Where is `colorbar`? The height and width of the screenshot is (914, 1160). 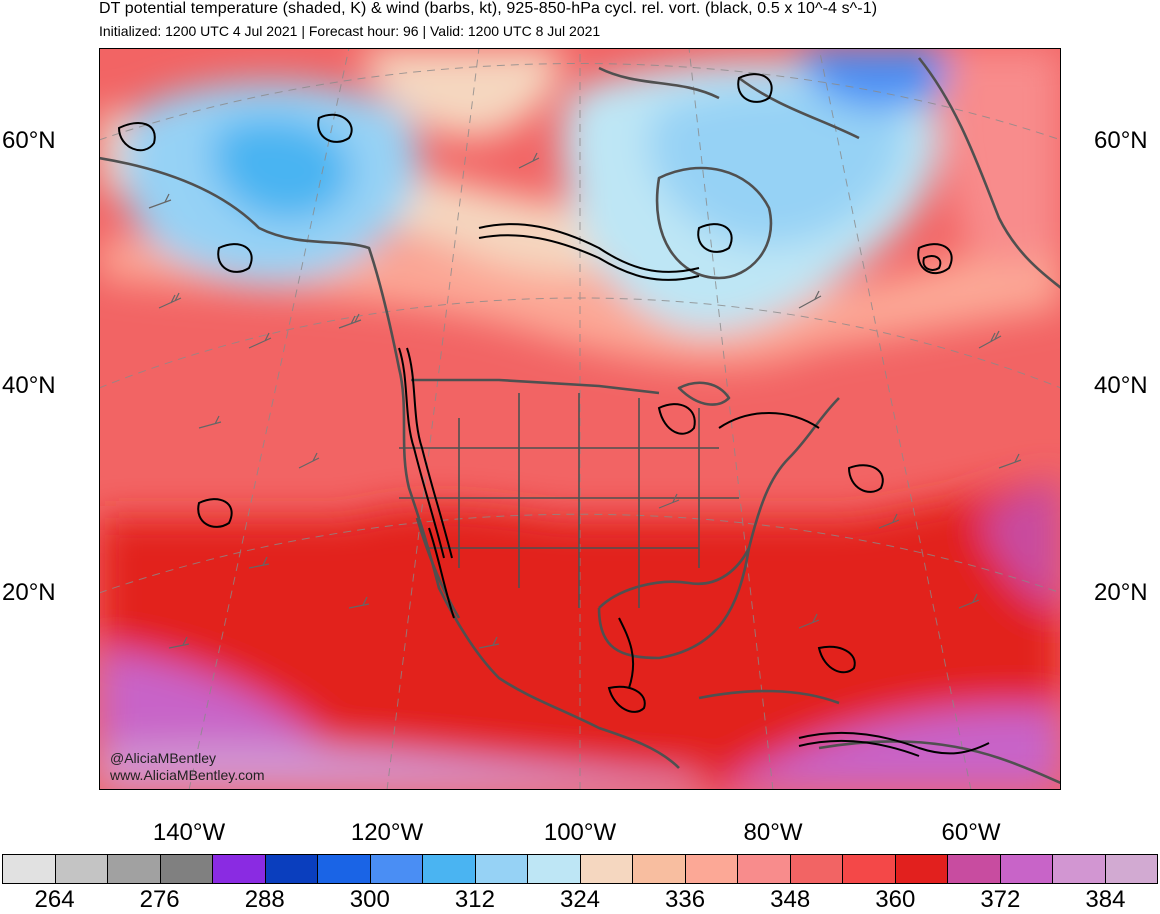 colorbar is located at coordinates (580, 869).